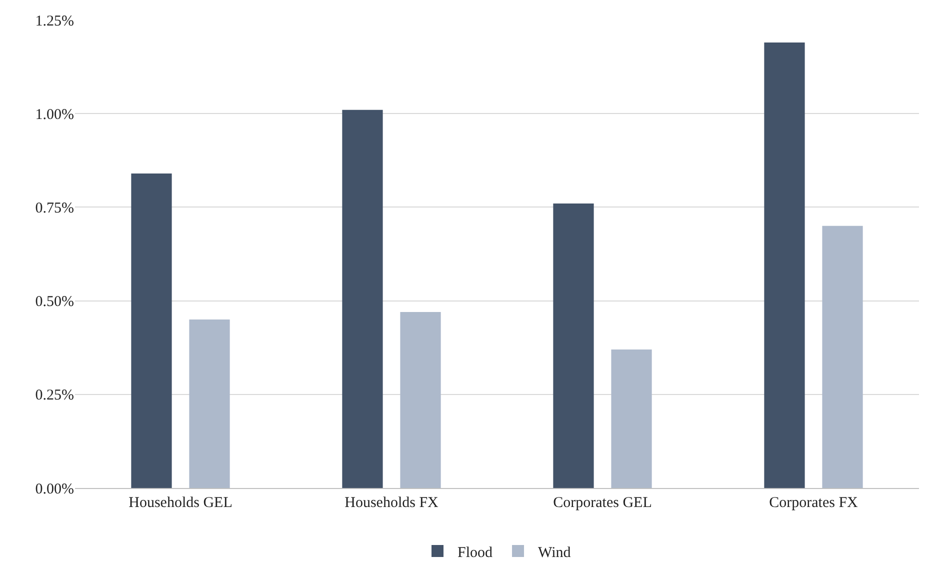 This screenshot has height=578, width=929. Describe the element at coordinates (54, 396) in the screenshot. I see `y-tick-label: 0.25%` at that location.